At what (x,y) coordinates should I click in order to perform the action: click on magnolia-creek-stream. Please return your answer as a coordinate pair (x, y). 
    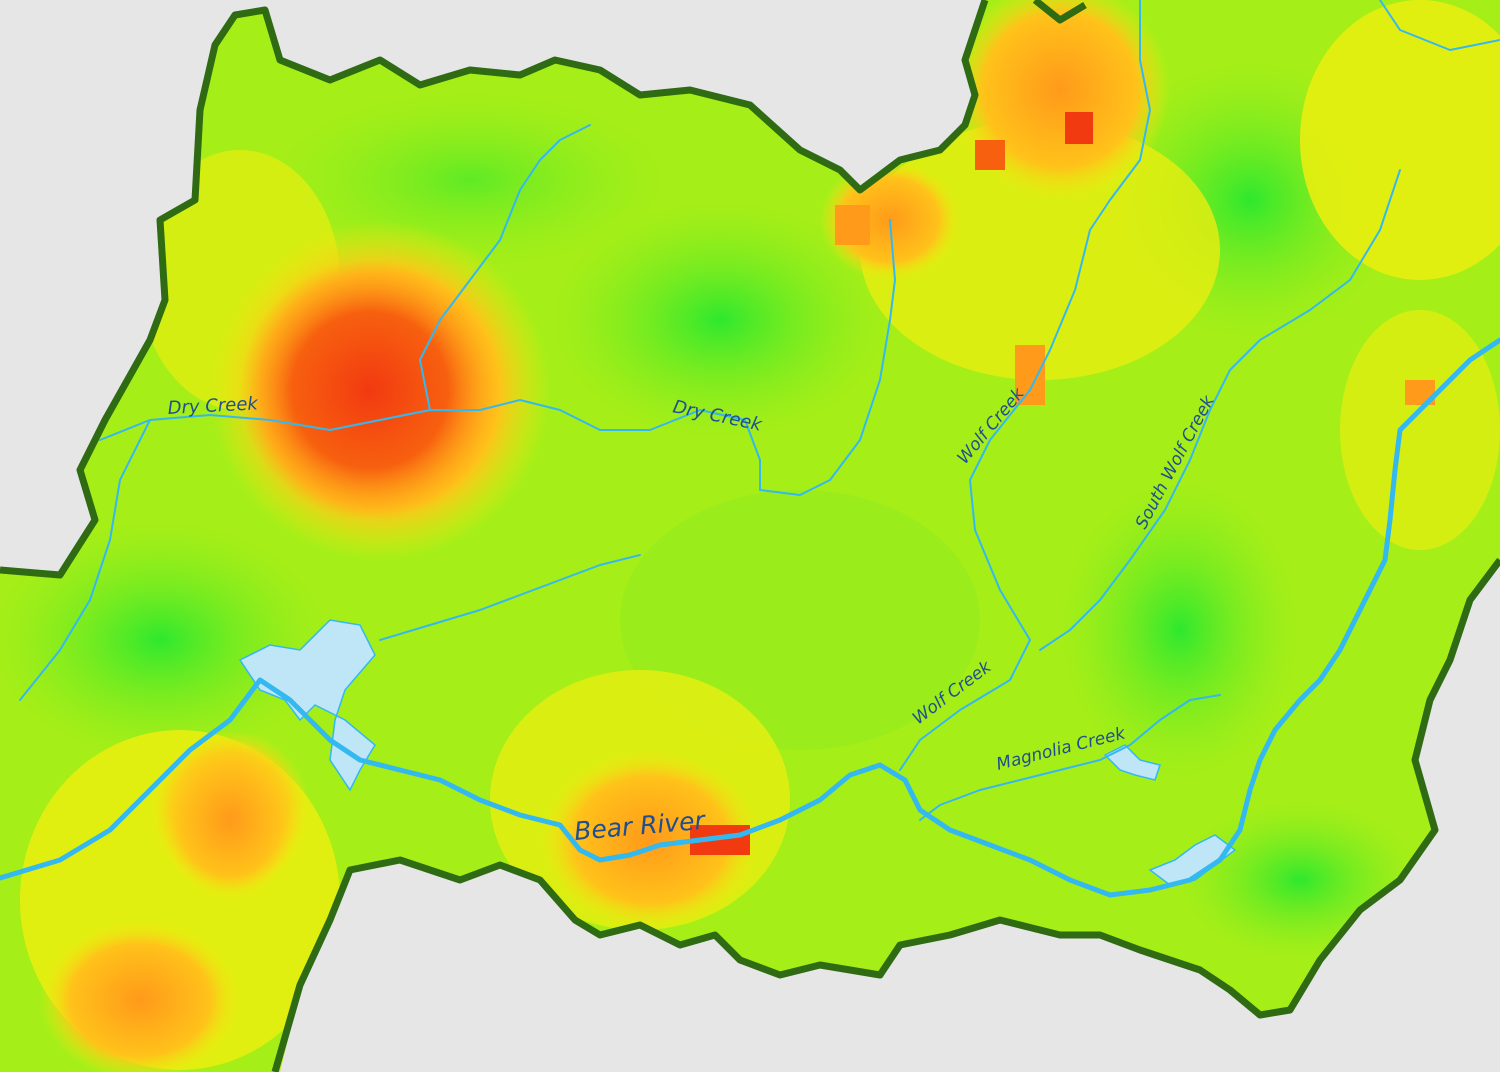
    Looking at the image, I should click on (1070, 757).